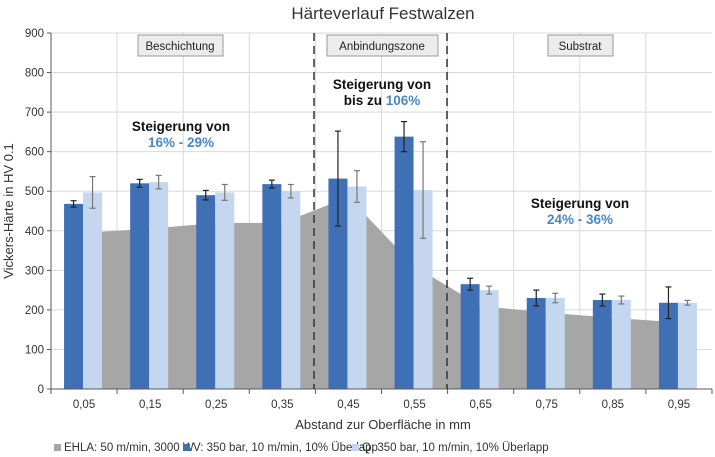 Image resolution: width=715 pixels, height=457 pixels. I want to click on x-tick-label: 0,65, so click(480, 405).